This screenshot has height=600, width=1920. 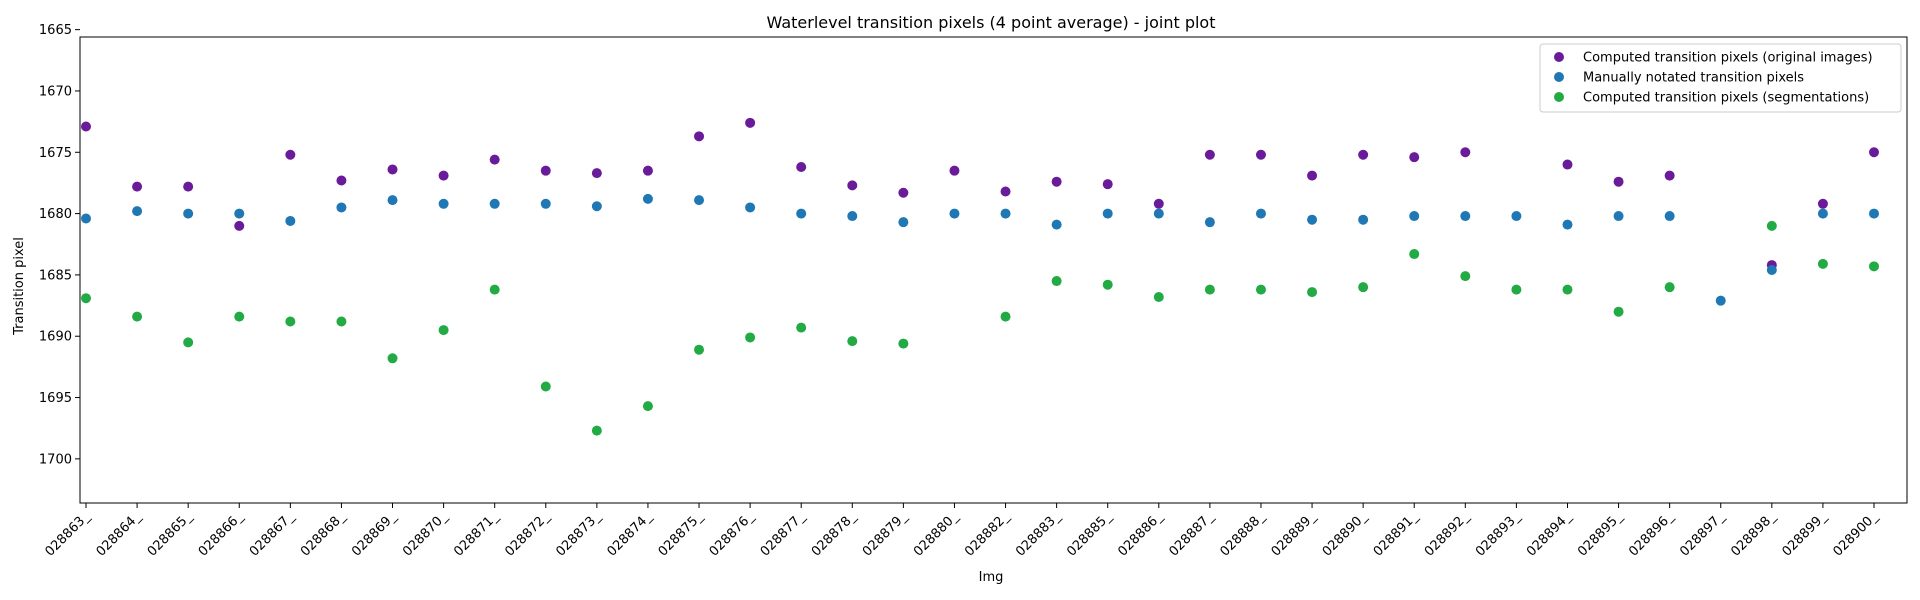 I want to click on x-tick-label: 028864_, so click(x=119, y=534).